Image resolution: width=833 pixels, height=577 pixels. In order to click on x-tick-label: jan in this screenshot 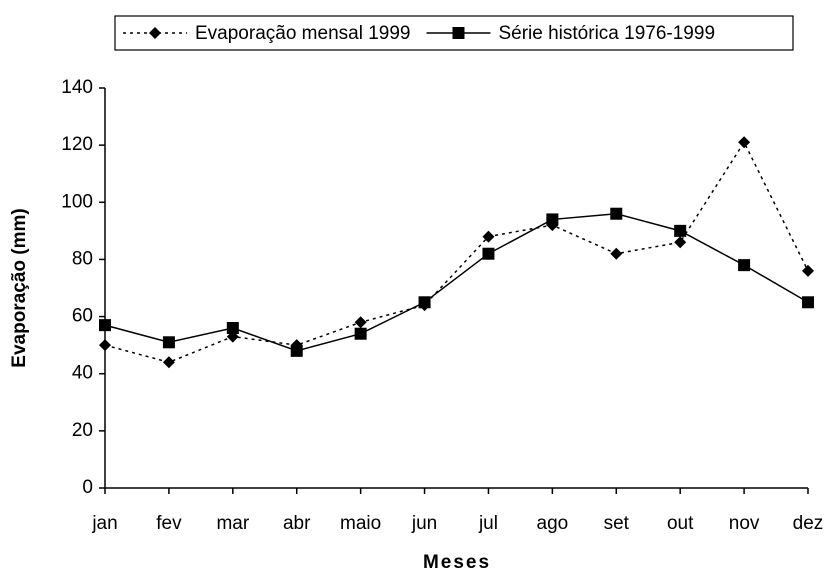, I will do `click(104, 523)`.